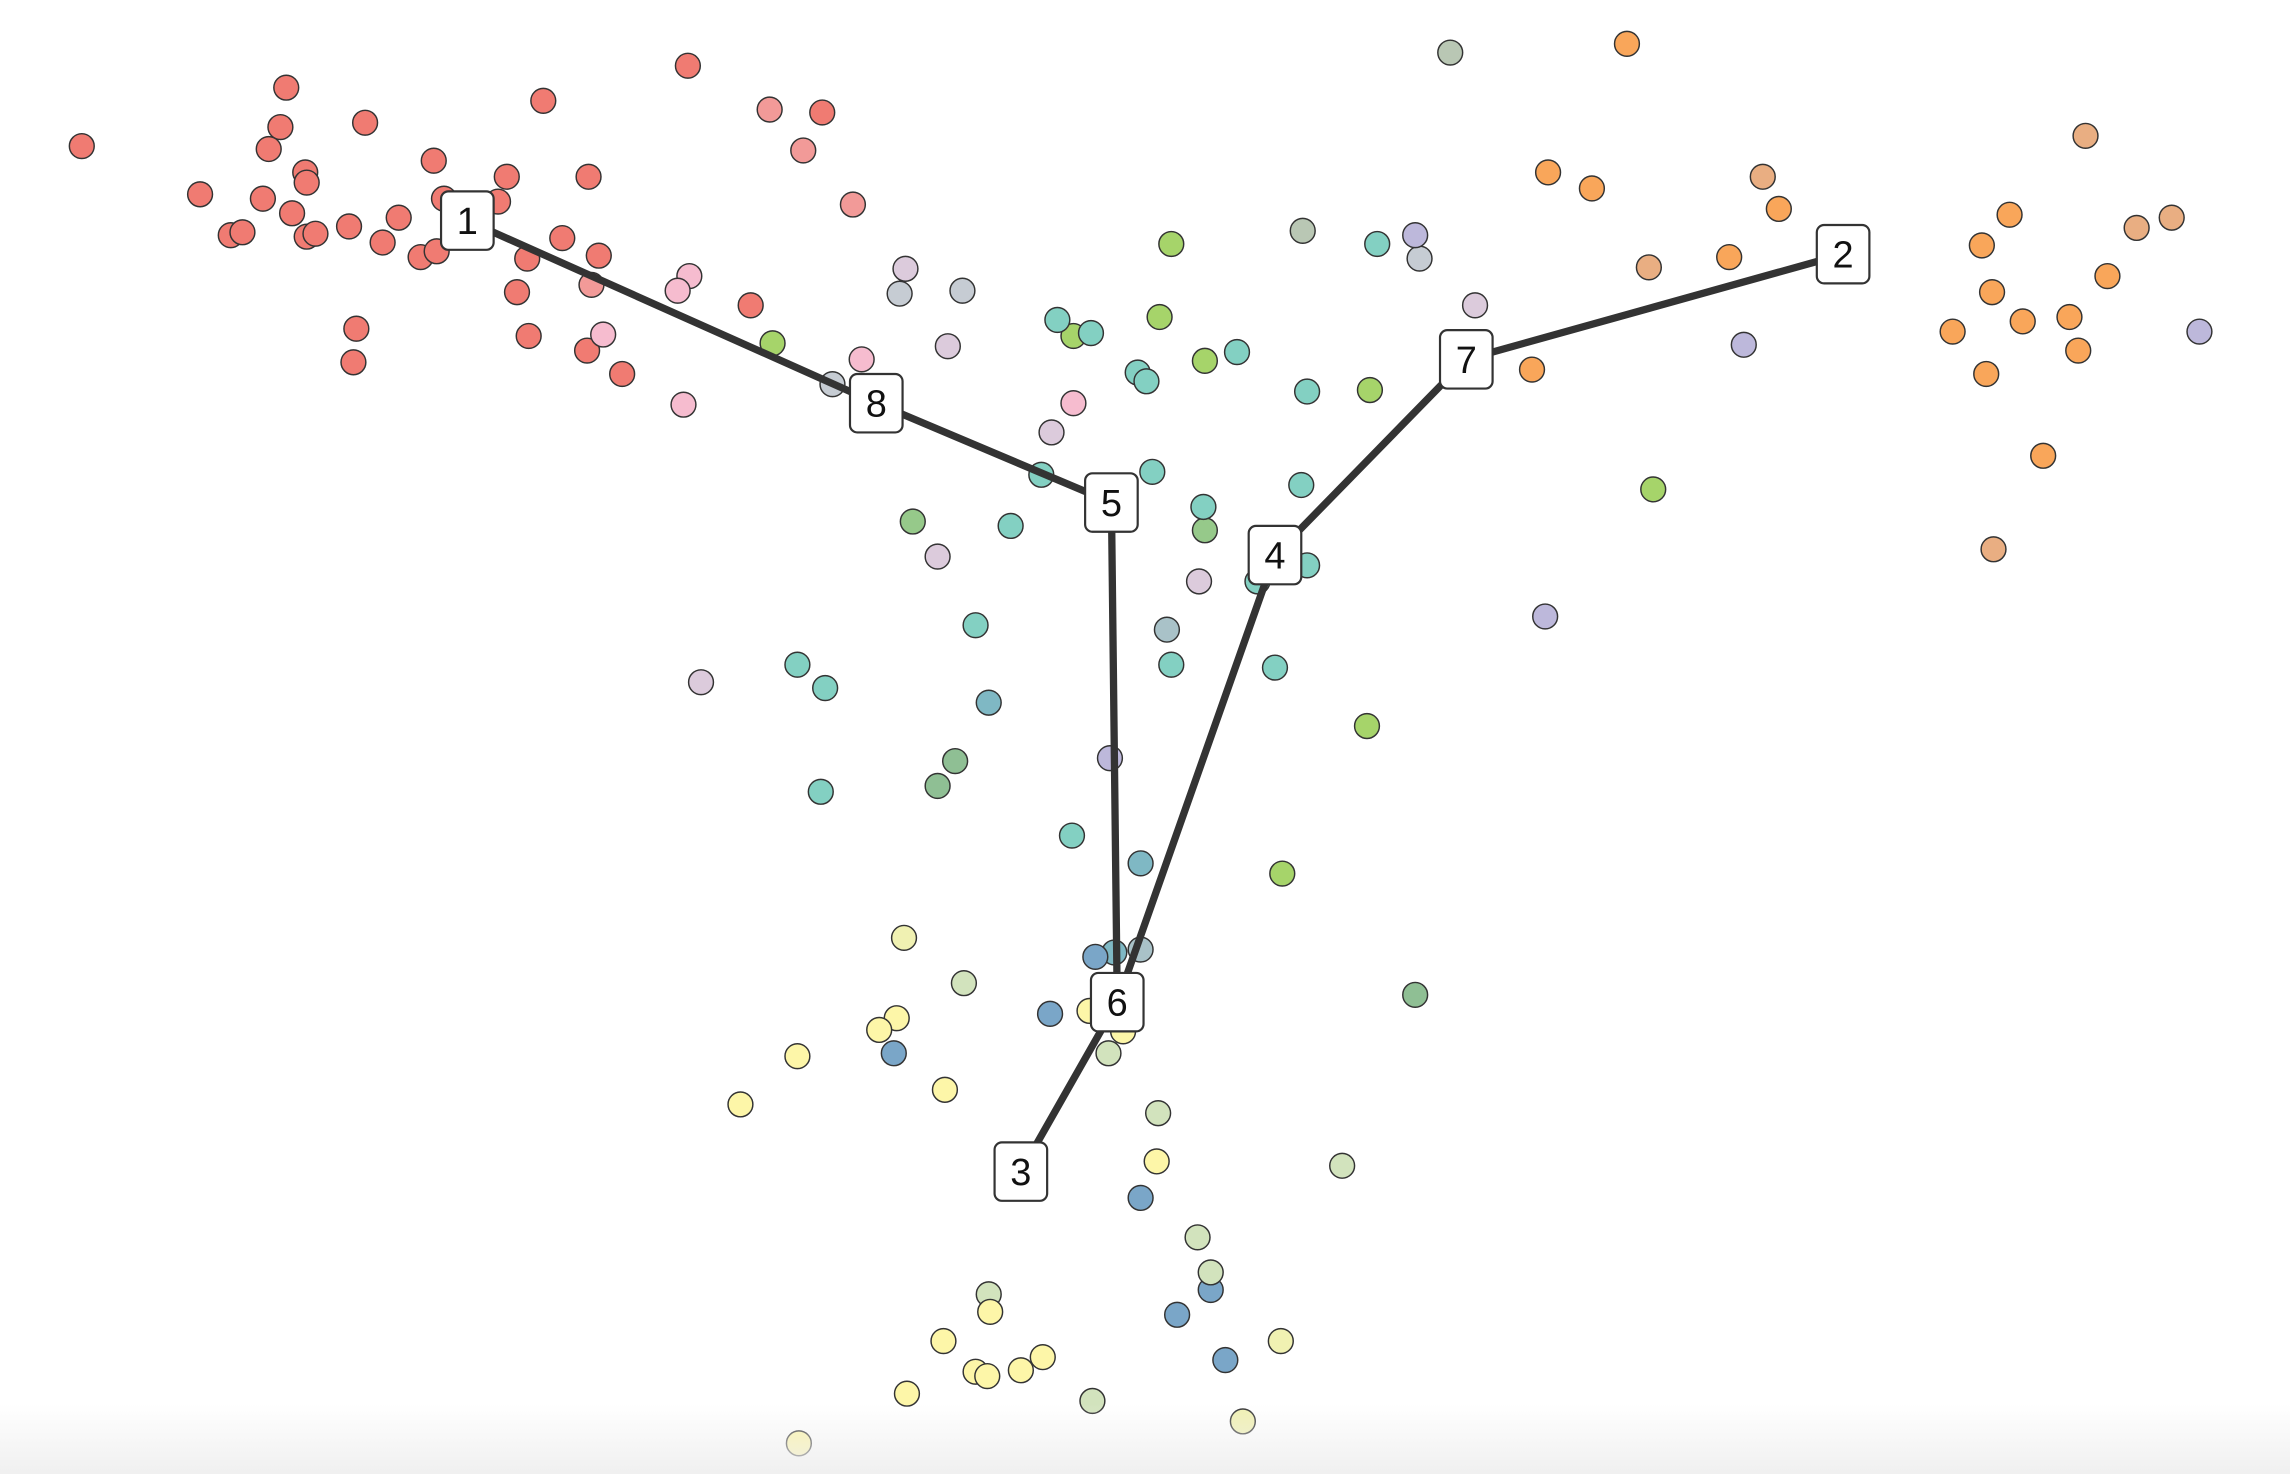 The image size is (2290, 1479). I want to click on trajectory-node-7: 7, so click(1466, 359).